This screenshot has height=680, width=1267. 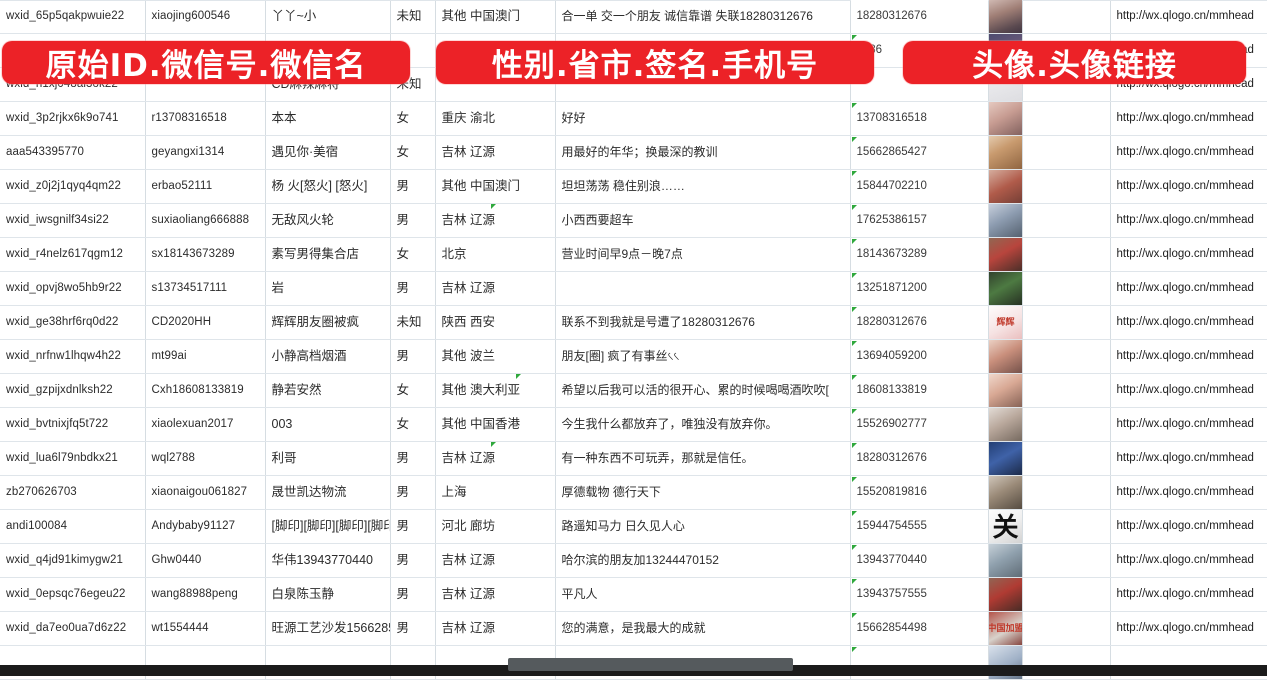 I want to click on cell-nickname: 无敌风火轮, so click(x=328, y=220).